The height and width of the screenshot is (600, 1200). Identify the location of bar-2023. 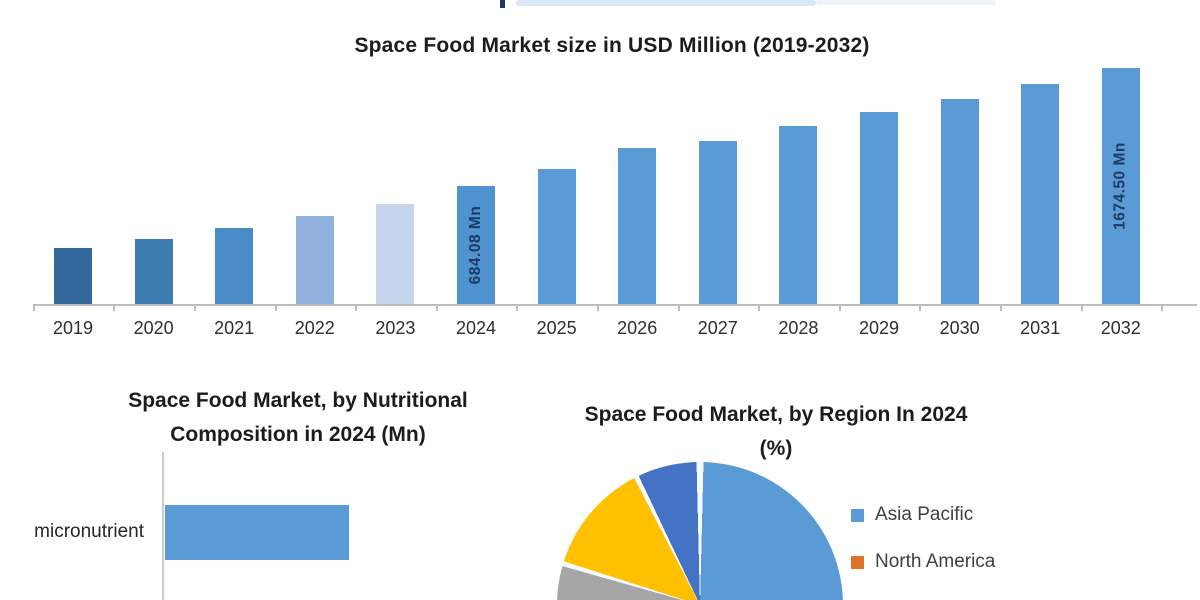
(395, 253).